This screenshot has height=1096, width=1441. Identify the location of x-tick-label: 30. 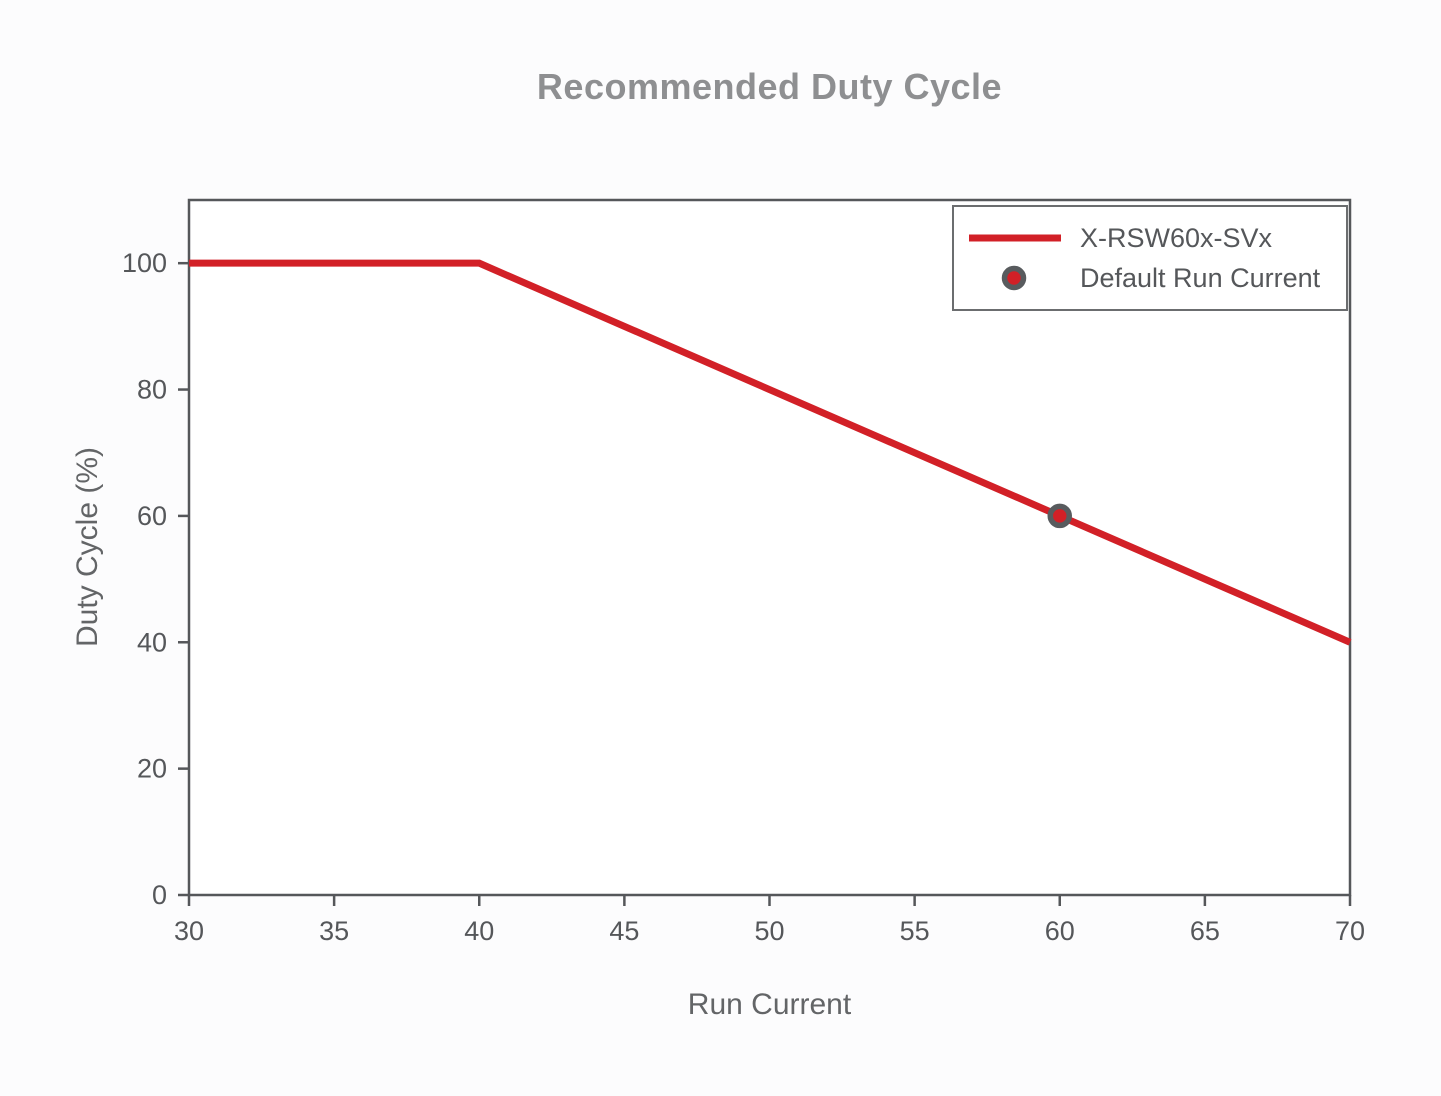
(189, 931).